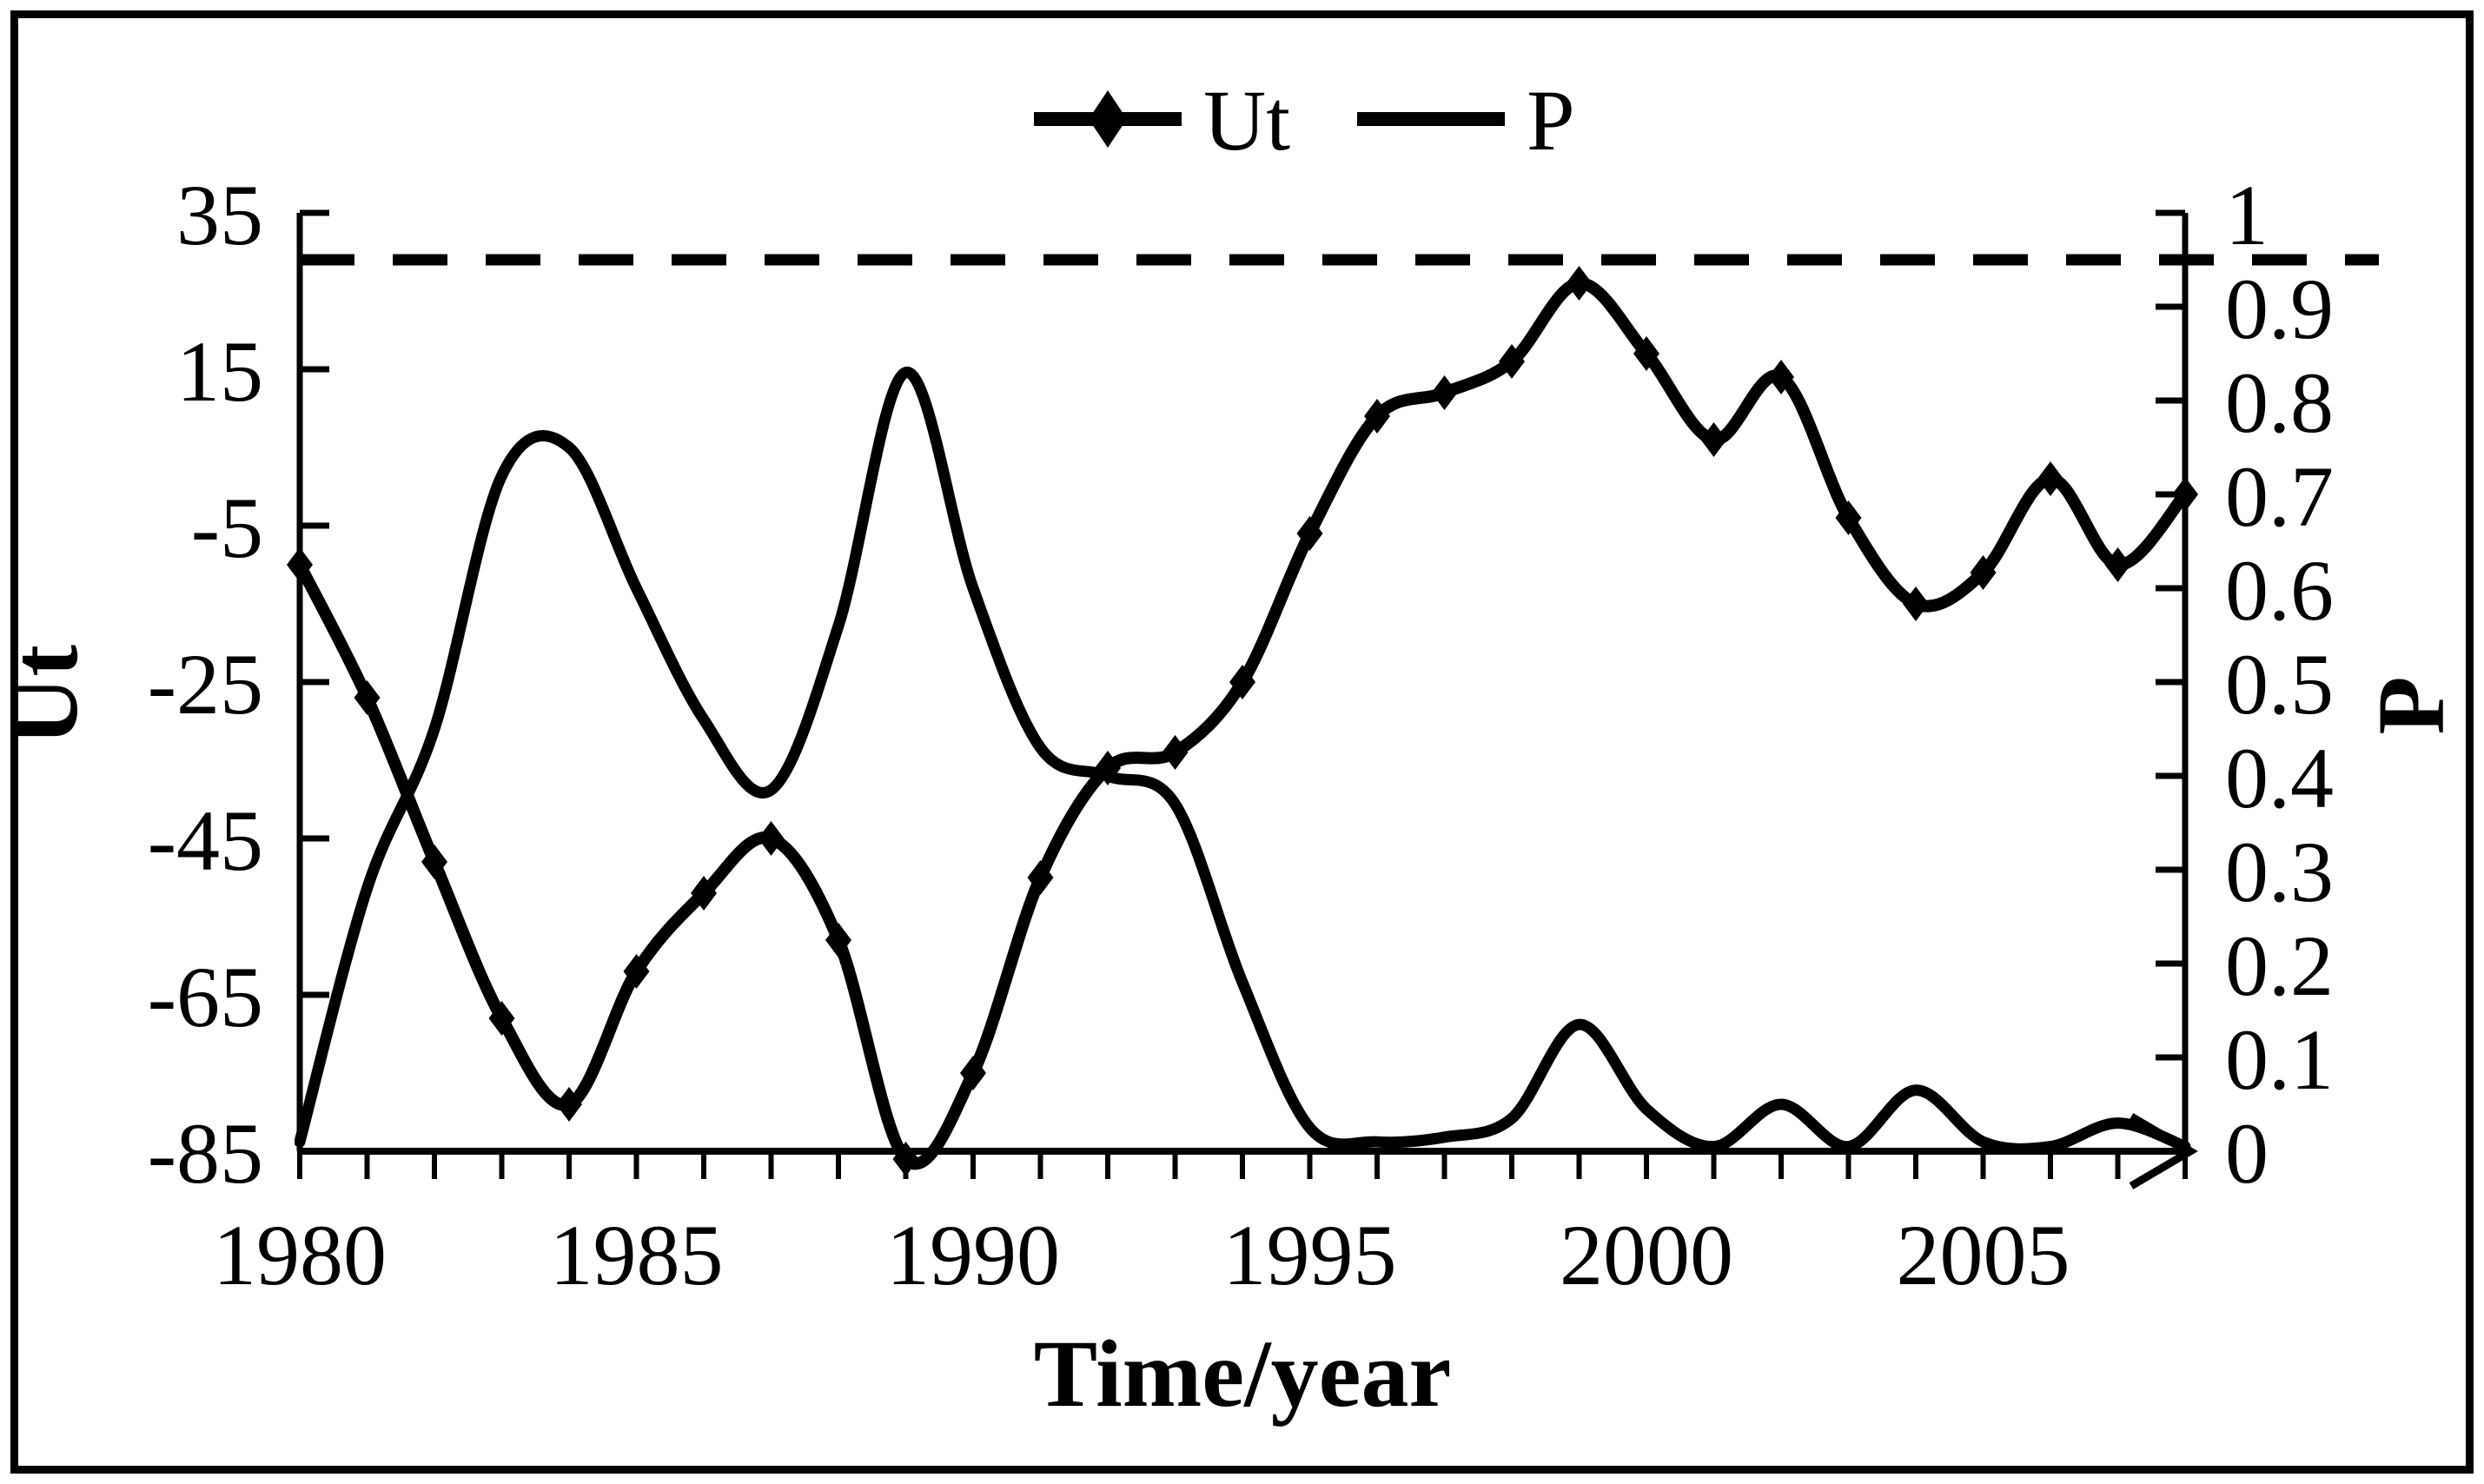 The width and height of the screenshot is (2484, 1484). Describe the element at coordinates (227, 528) in the screenshot. I see `left-axis-tick-label: -5` at that location.